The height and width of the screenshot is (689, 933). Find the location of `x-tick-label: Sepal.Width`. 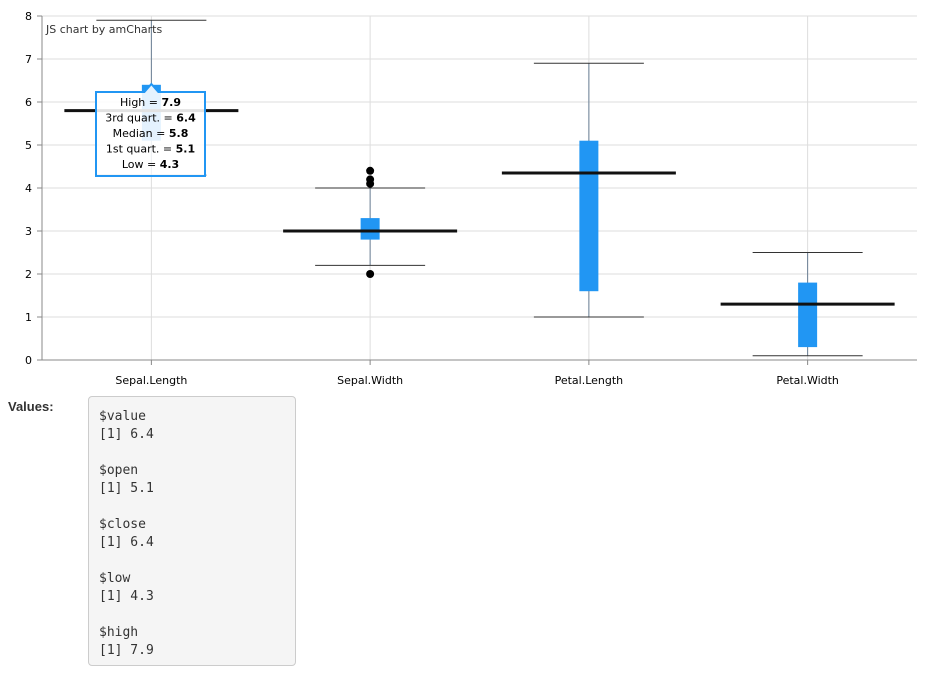

x-tick-label: Sepal.Width is located at coordinates (370, 380).